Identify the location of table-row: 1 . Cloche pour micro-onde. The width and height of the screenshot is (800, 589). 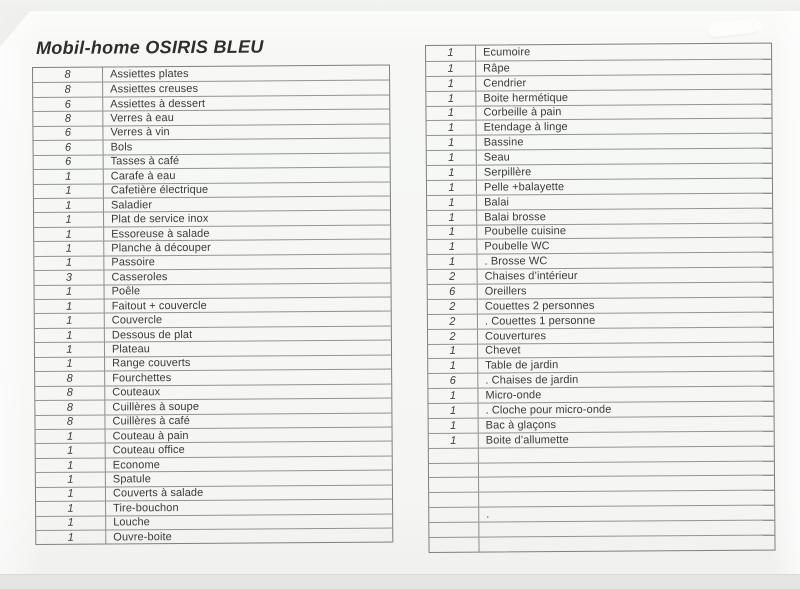
(601, 409).